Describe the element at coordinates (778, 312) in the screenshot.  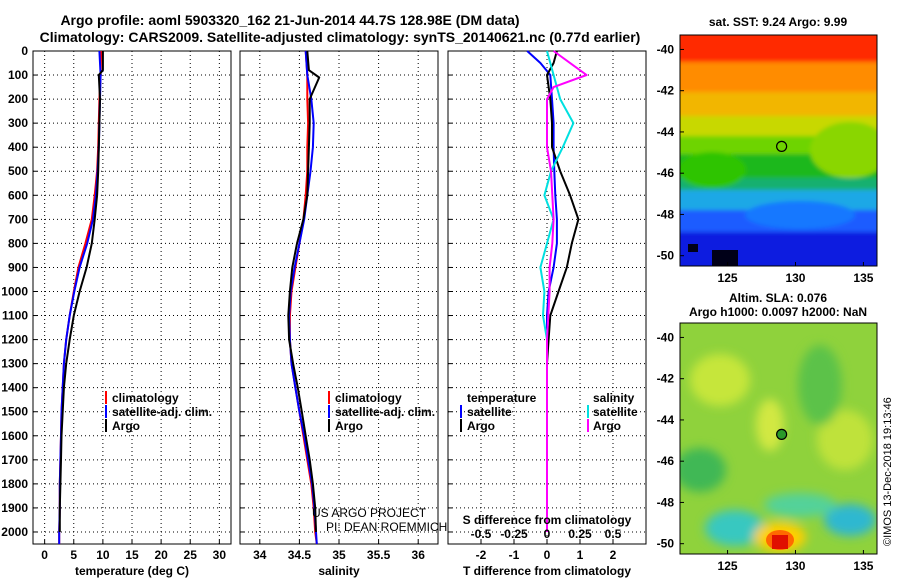
I see `sla-map-subtitle: Argo h1000: 0.0097 h2000: NaN` at that location.